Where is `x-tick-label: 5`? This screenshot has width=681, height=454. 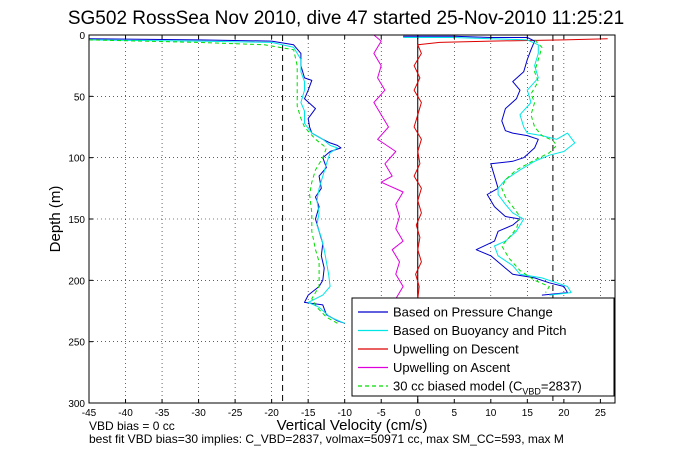 x-tick-label: 5 is located at coordinates (454, 413).